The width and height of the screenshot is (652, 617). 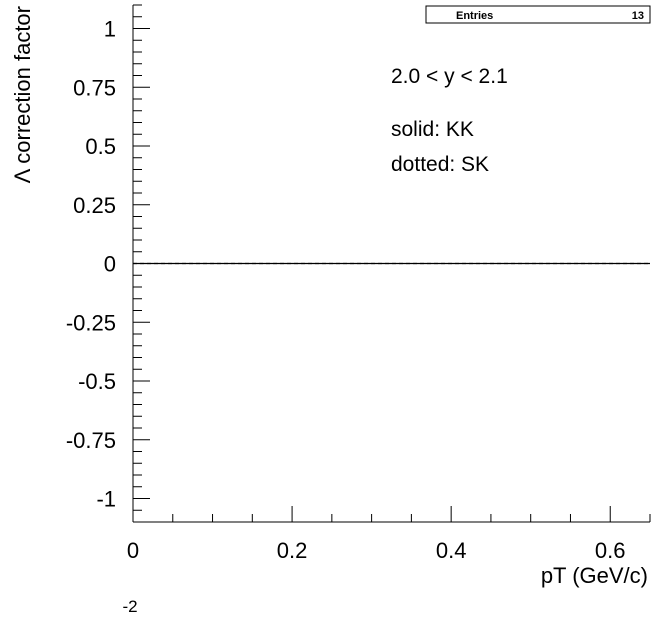 What do you see at coordinates (449, 76) in the screenshot?
I see `rapidity-annotation: 2.0 < y < 2.1` at bounding box center [449, 76].